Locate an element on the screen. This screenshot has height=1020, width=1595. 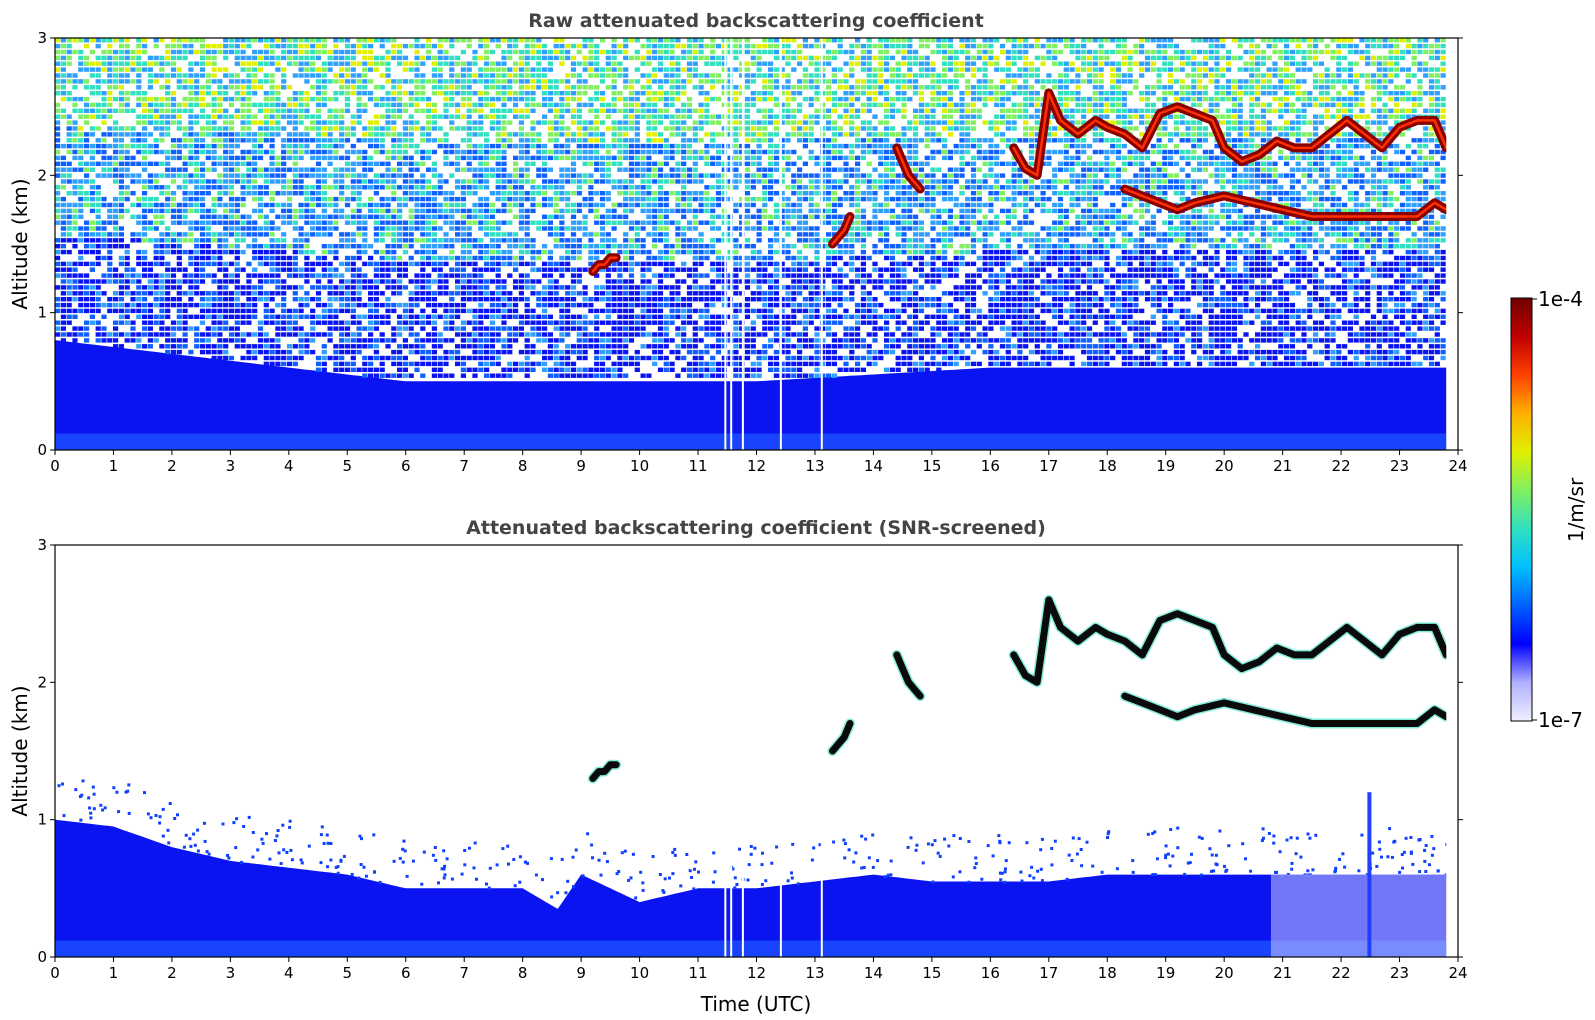
raw-x-tick-label: 13 is located at coordinates (814, 466).